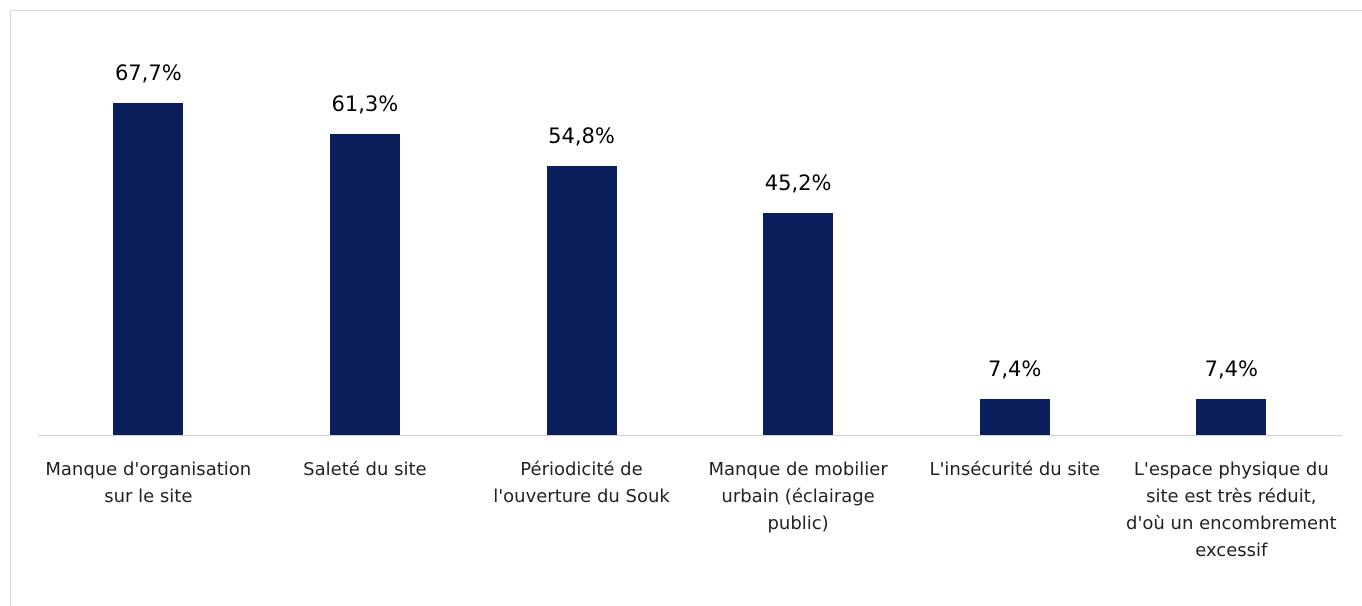 This screenshot has height=606, width=1362. I want to click on x-tick-label: Saleté du site, so click(365, 469).